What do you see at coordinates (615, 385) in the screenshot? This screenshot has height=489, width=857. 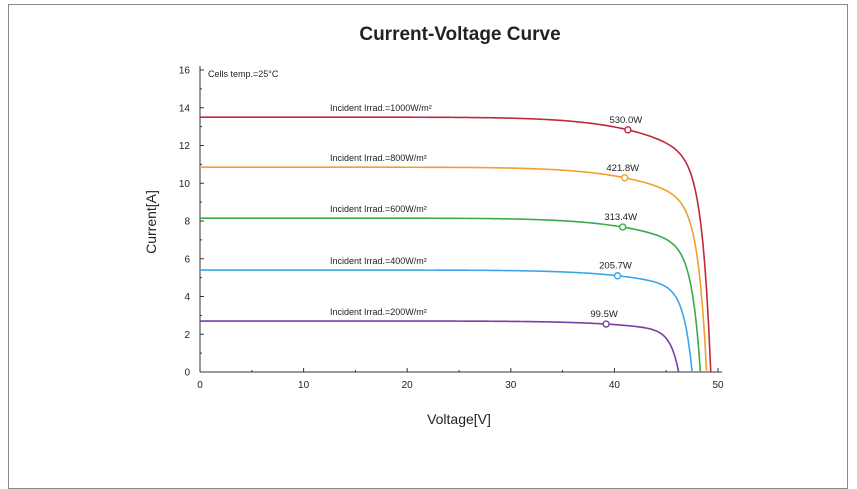 I see `x-tick-label: 40` at bounding box center [615, 385].